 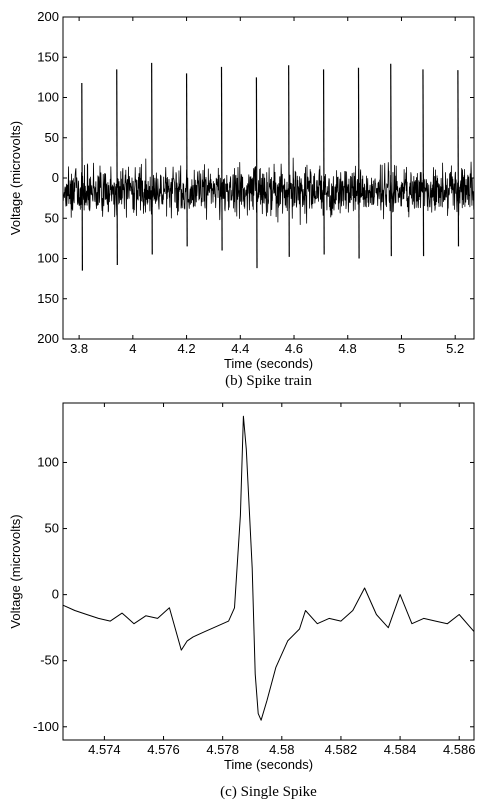 What do you see at coordinates (268, 381) in the screenshot?
I see `spike-train-caption: (b) Spike train` at bounding box center [268, 381].